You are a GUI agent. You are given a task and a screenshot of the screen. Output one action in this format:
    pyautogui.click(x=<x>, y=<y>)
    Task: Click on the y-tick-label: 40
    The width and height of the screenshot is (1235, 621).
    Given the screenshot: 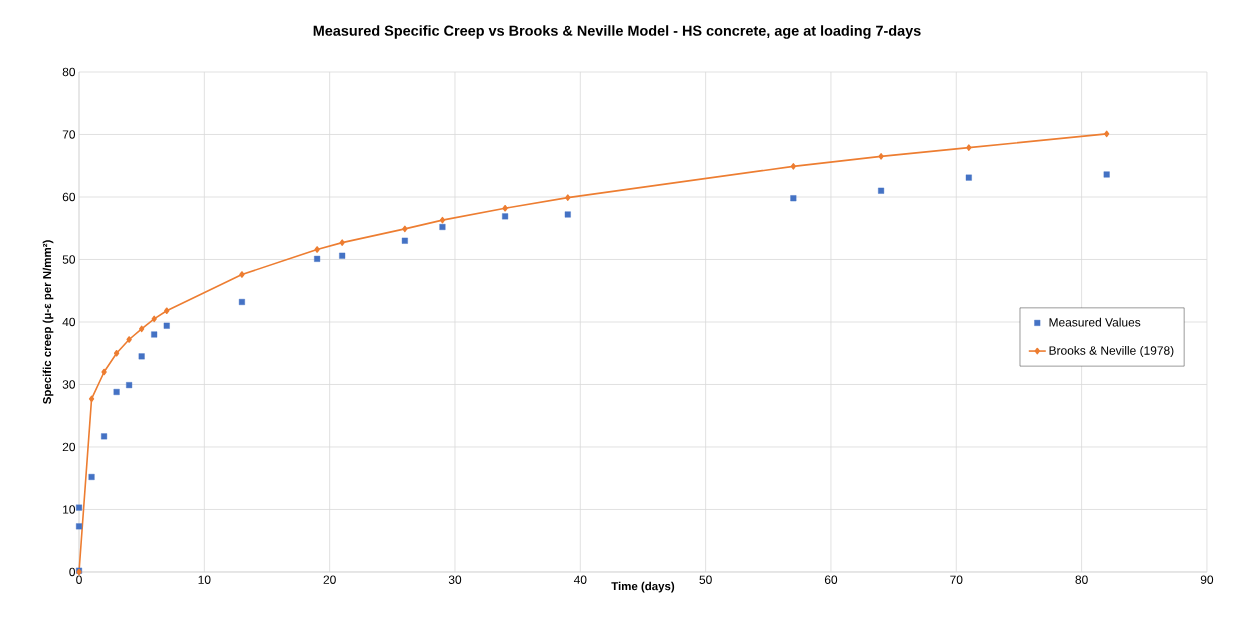 What is the action you would take?
    pyautogui.click(x=69, y=322)
    